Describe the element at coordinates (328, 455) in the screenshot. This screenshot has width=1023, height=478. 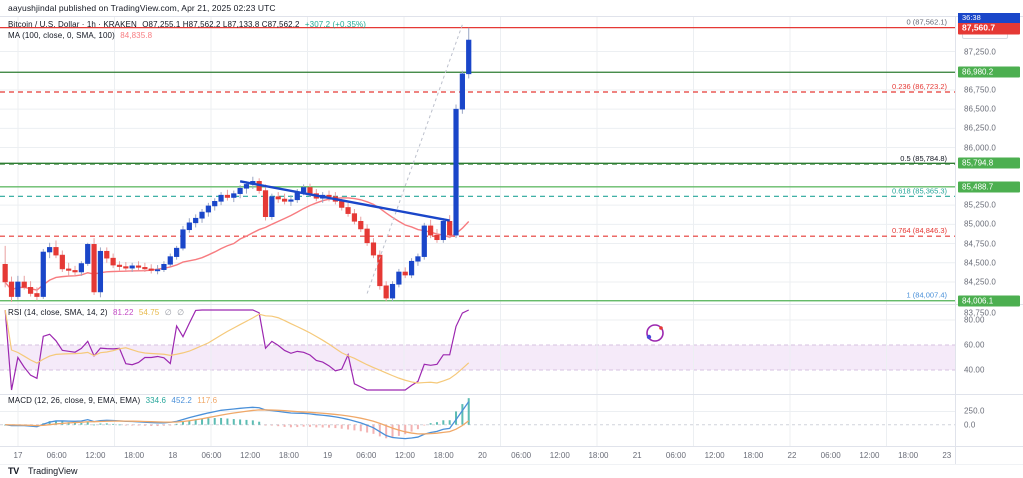
I see `time-tick-label: 19` at that location.